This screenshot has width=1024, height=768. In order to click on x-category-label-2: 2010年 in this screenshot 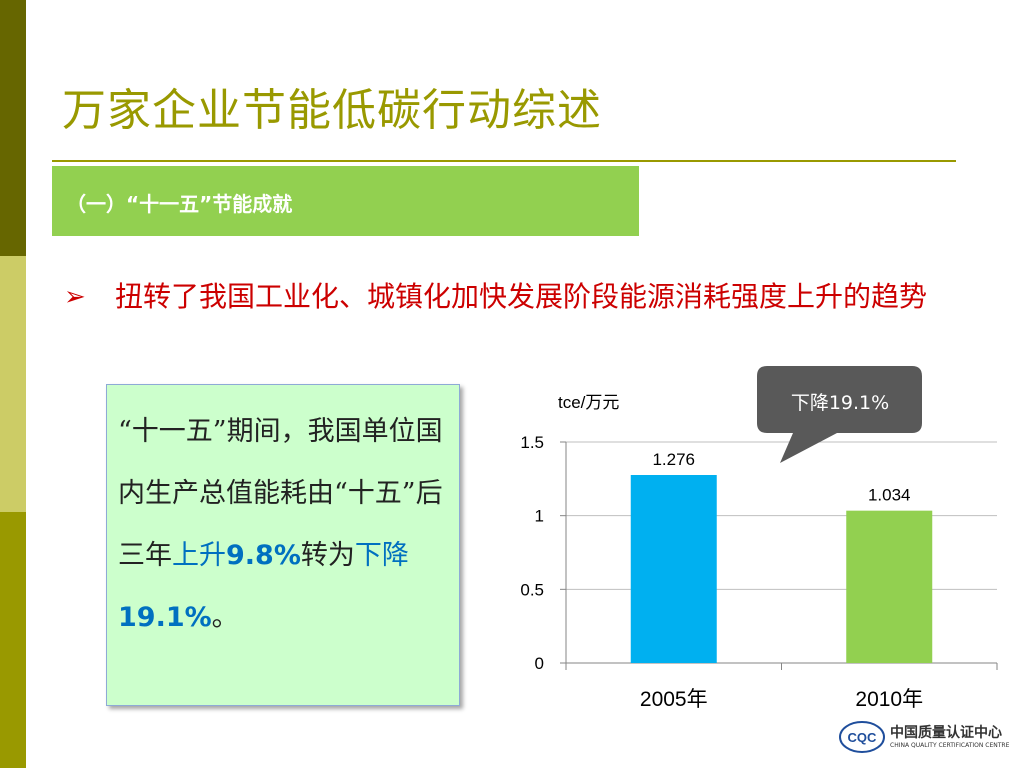, I will do `click(889, 699)`.